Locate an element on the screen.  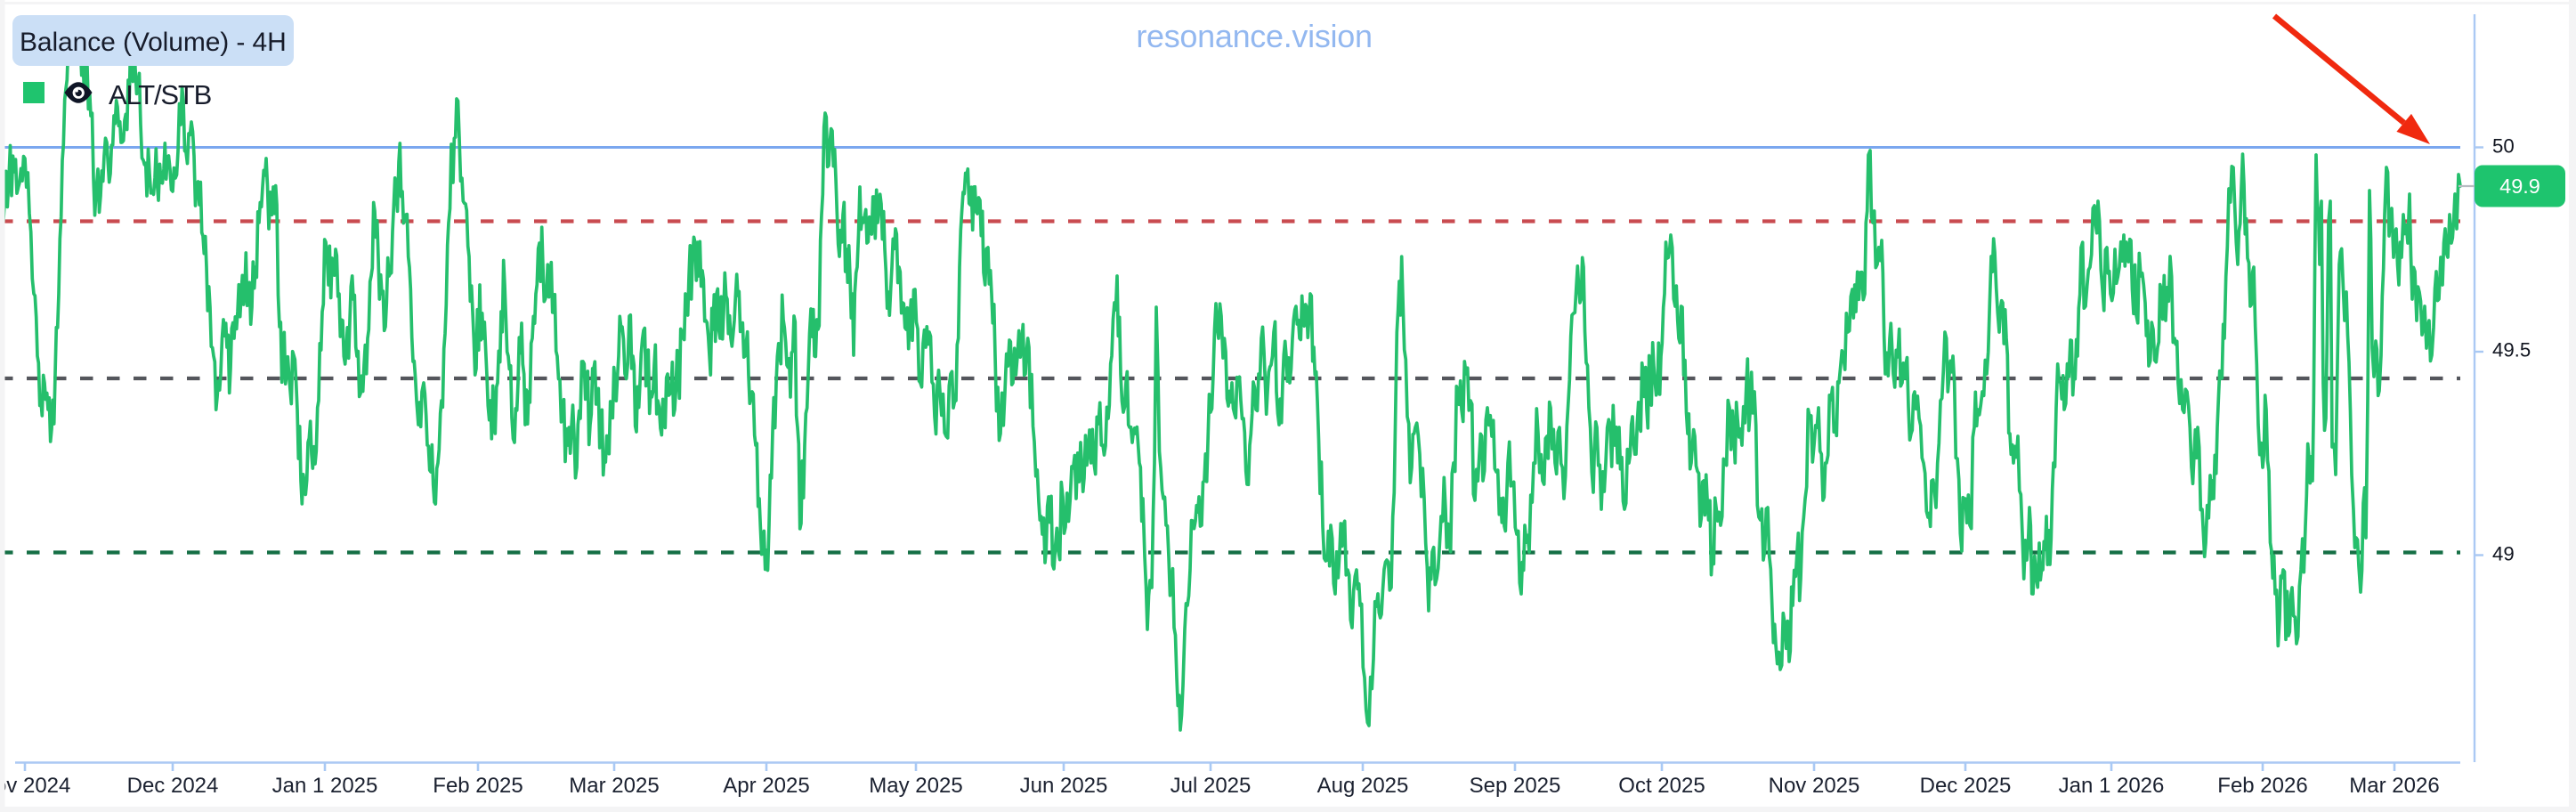
svg-text: ALT/STB is located at coordinates (160, 94).